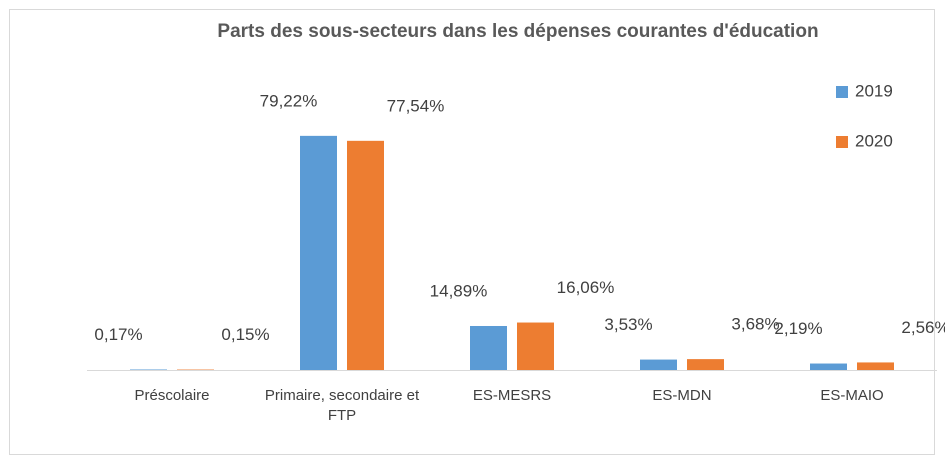  What do you see at coordinates (923, 327) in the screenshot?
I see `data-label: 2,56%` at bounding box center [923, 327].